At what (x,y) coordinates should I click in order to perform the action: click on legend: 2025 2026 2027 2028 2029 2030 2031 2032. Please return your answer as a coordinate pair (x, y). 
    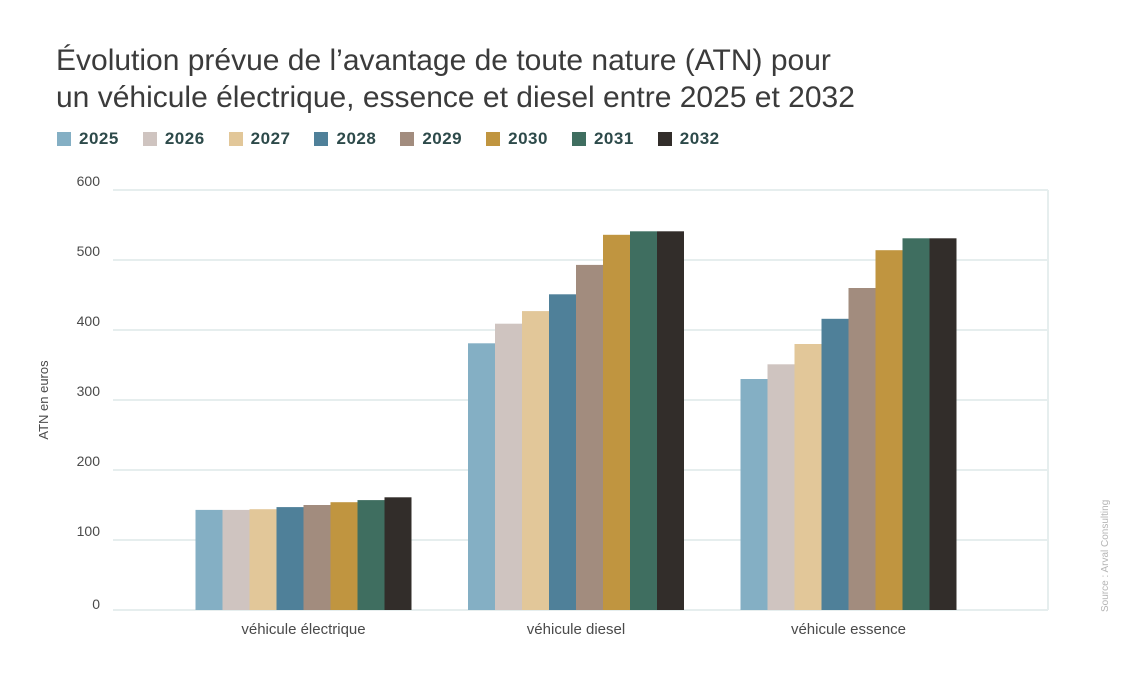
    Looking at the image, I should click on (400, 139).